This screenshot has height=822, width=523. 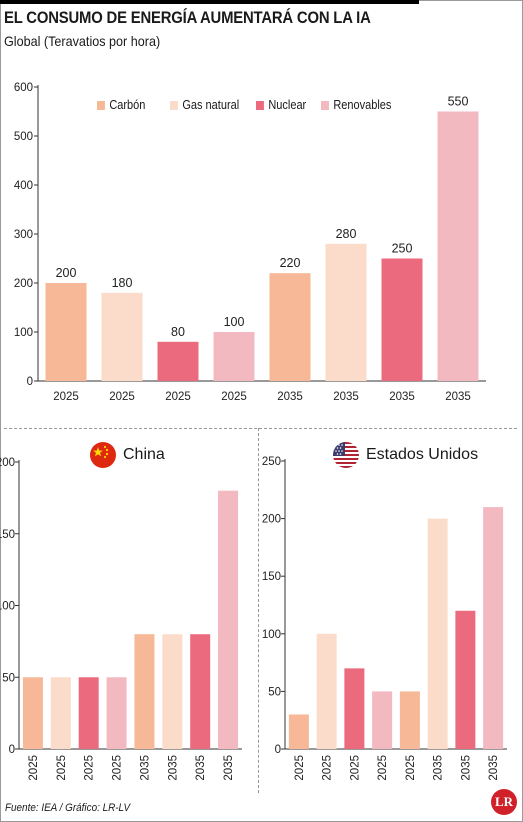 I want to click on top-rule, so click(x=209, y=2).